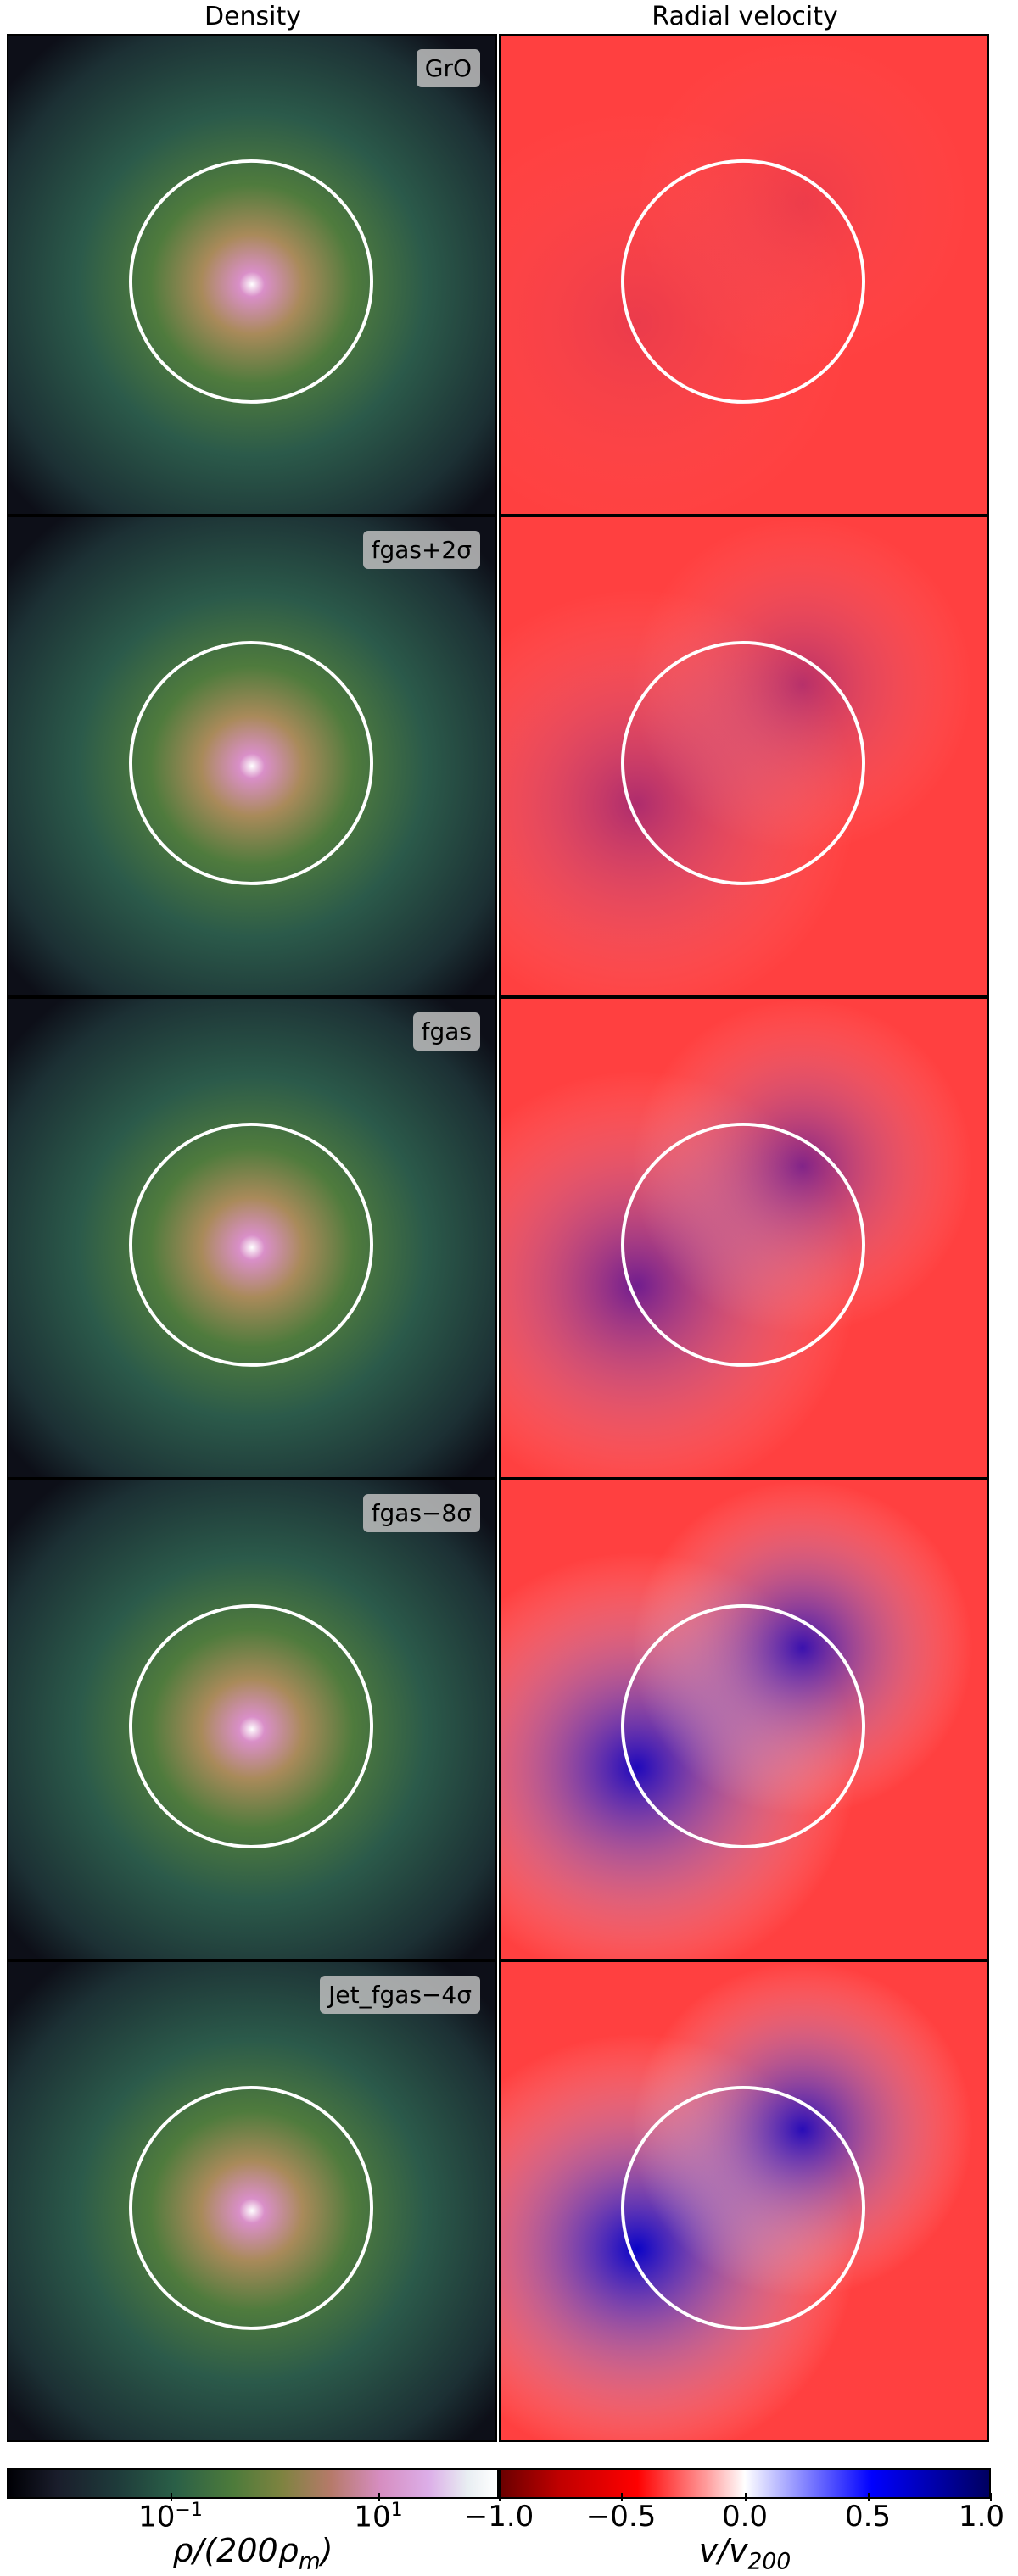 The image size is (1018, 2576). I want to click on model-label: Jet_fgas−4σ, so click(400, 1995).